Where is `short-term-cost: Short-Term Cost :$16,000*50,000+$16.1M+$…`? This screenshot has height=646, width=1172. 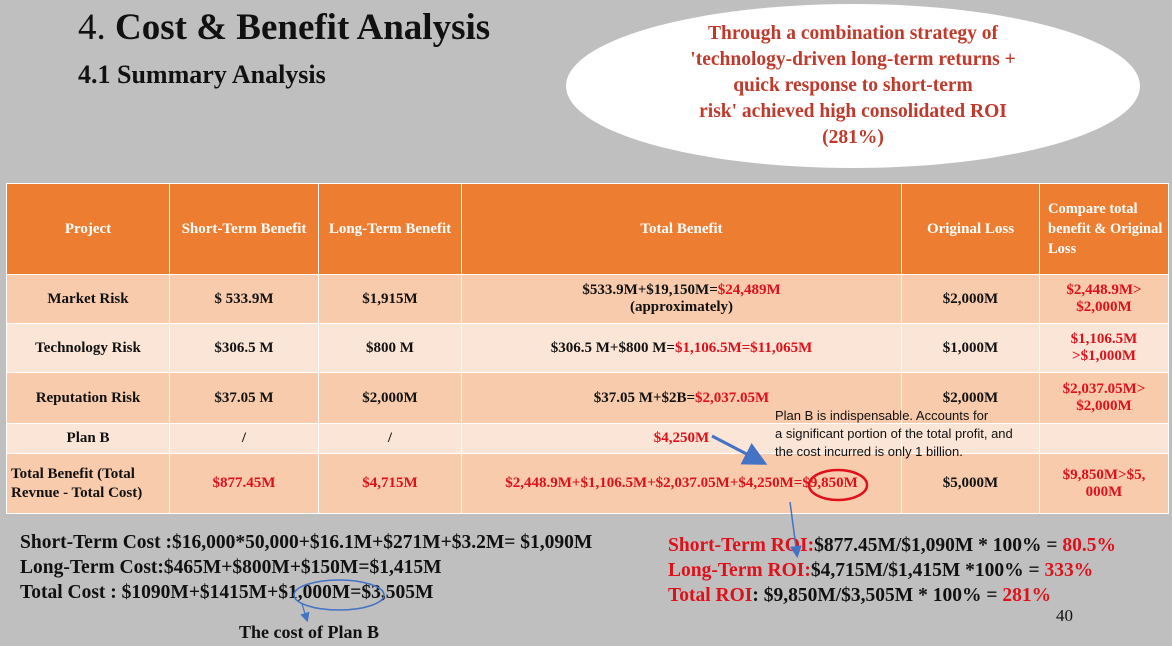
short-term-cost: Short-Term Cost :$16,000*50,000+$16.1M+$… is located at coordinates (306, 542).